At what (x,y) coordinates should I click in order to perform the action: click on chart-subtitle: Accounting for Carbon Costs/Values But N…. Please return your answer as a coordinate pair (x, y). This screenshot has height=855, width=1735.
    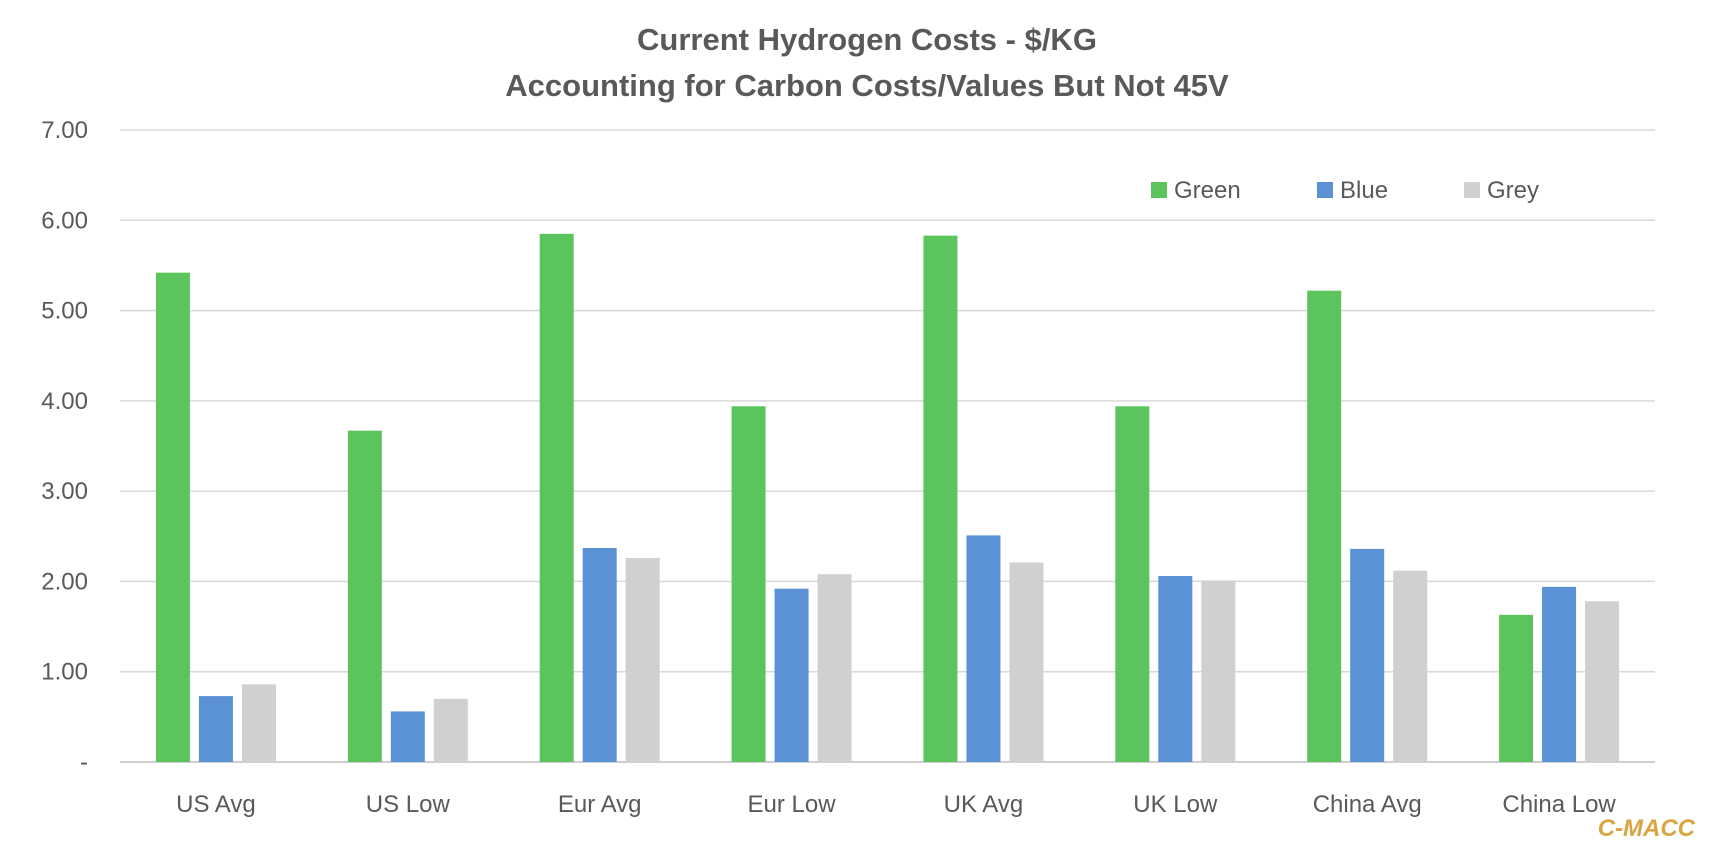
    Looking at the image, I should click on (867, 85).